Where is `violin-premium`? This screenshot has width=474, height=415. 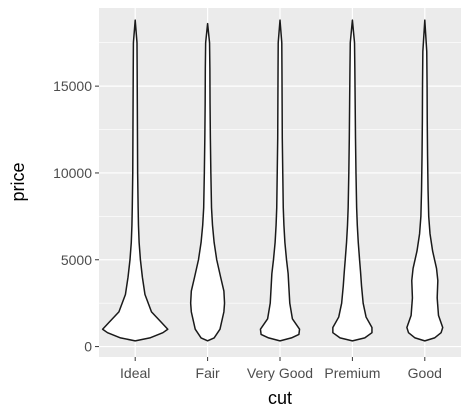
violin-premium is located at coordinates (352, 180).